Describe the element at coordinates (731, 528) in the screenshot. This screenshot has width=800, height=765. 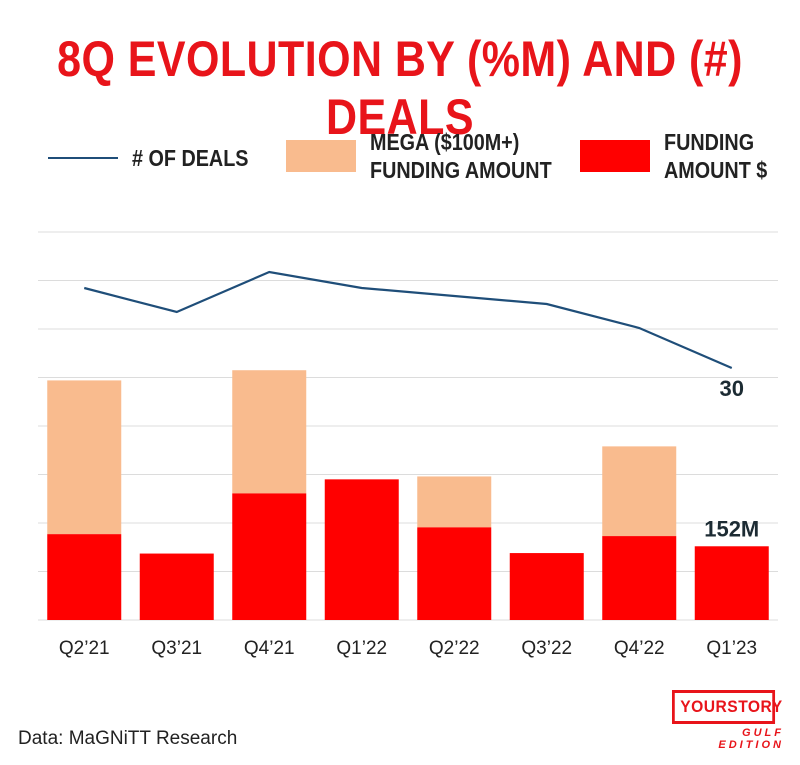
I see `data-label: 152M` at that location.